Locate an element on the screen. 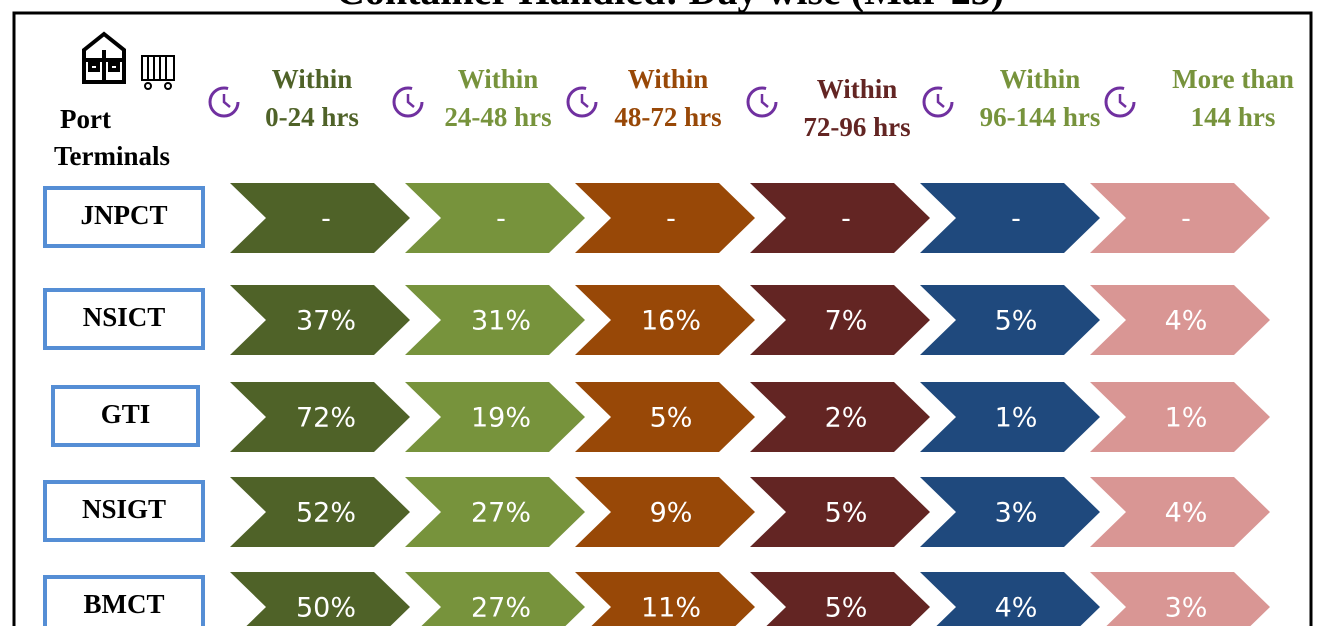 The height and width of the screenshot is (626, 1325). title: Container Handled: Day wise (Mar'25) is located at coordinates (670, 6).